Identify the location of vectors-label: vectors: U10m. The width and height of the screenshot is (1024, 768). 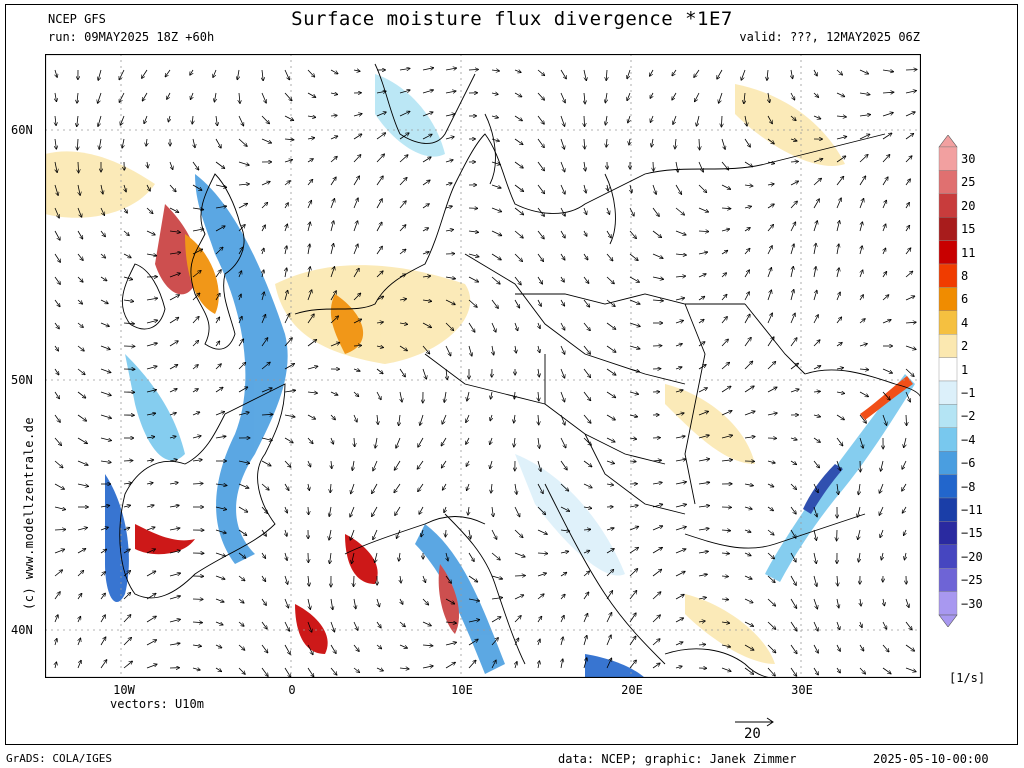
(157, 704).